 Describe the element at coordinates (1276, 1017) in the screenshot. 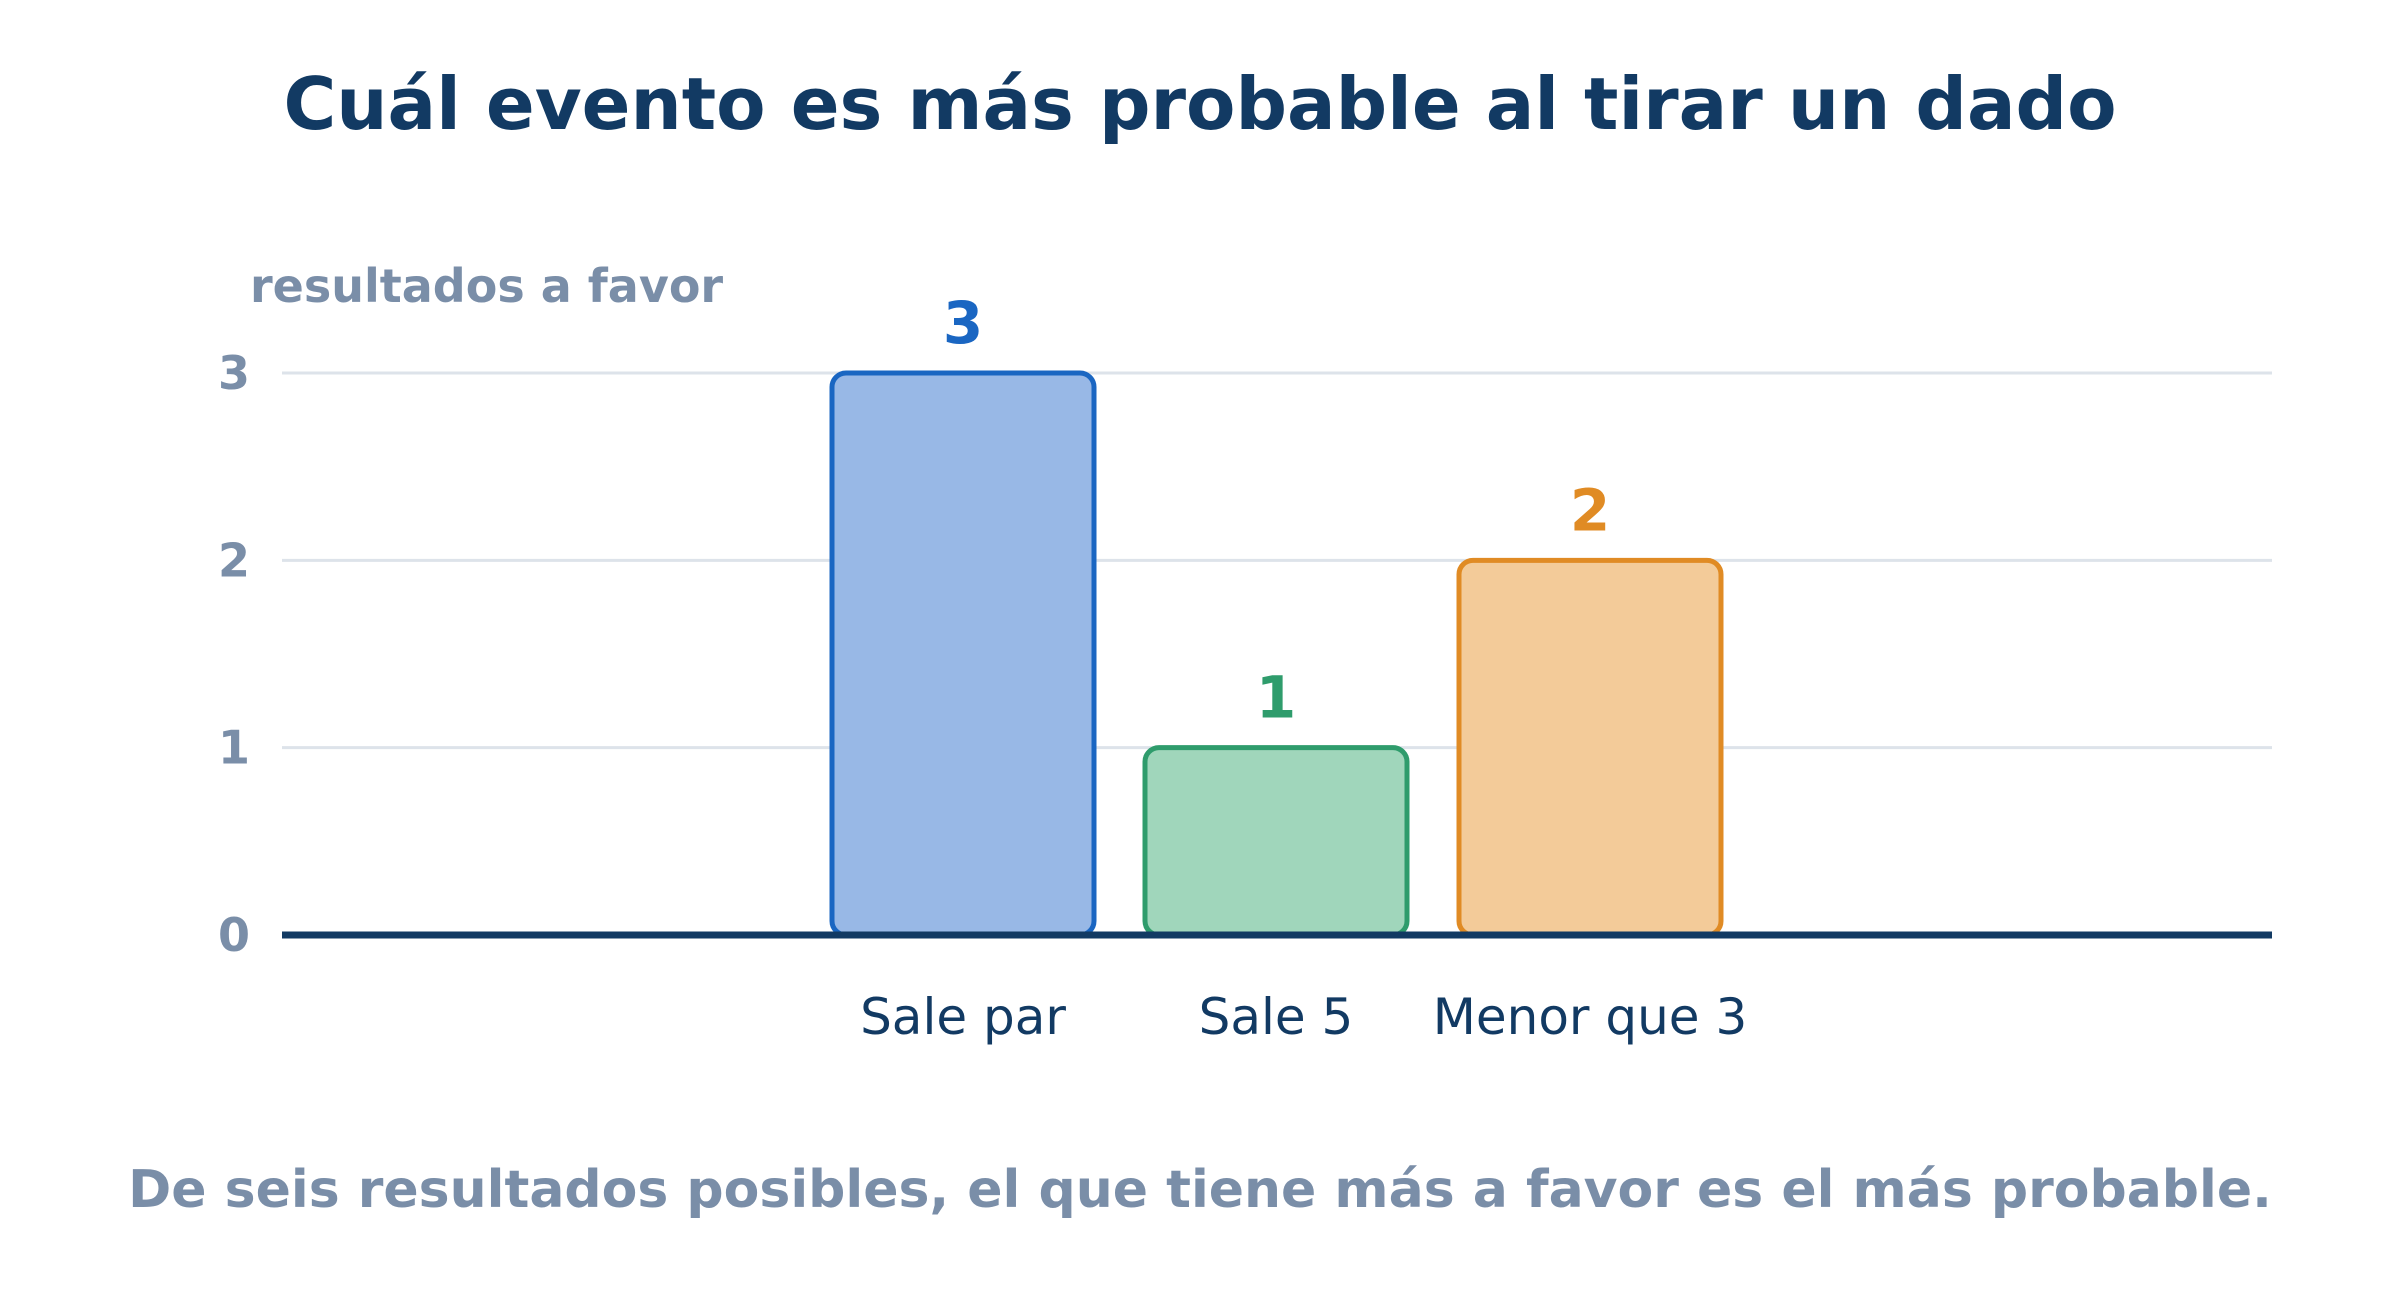

I see `category-label: Sale 5` at that location.